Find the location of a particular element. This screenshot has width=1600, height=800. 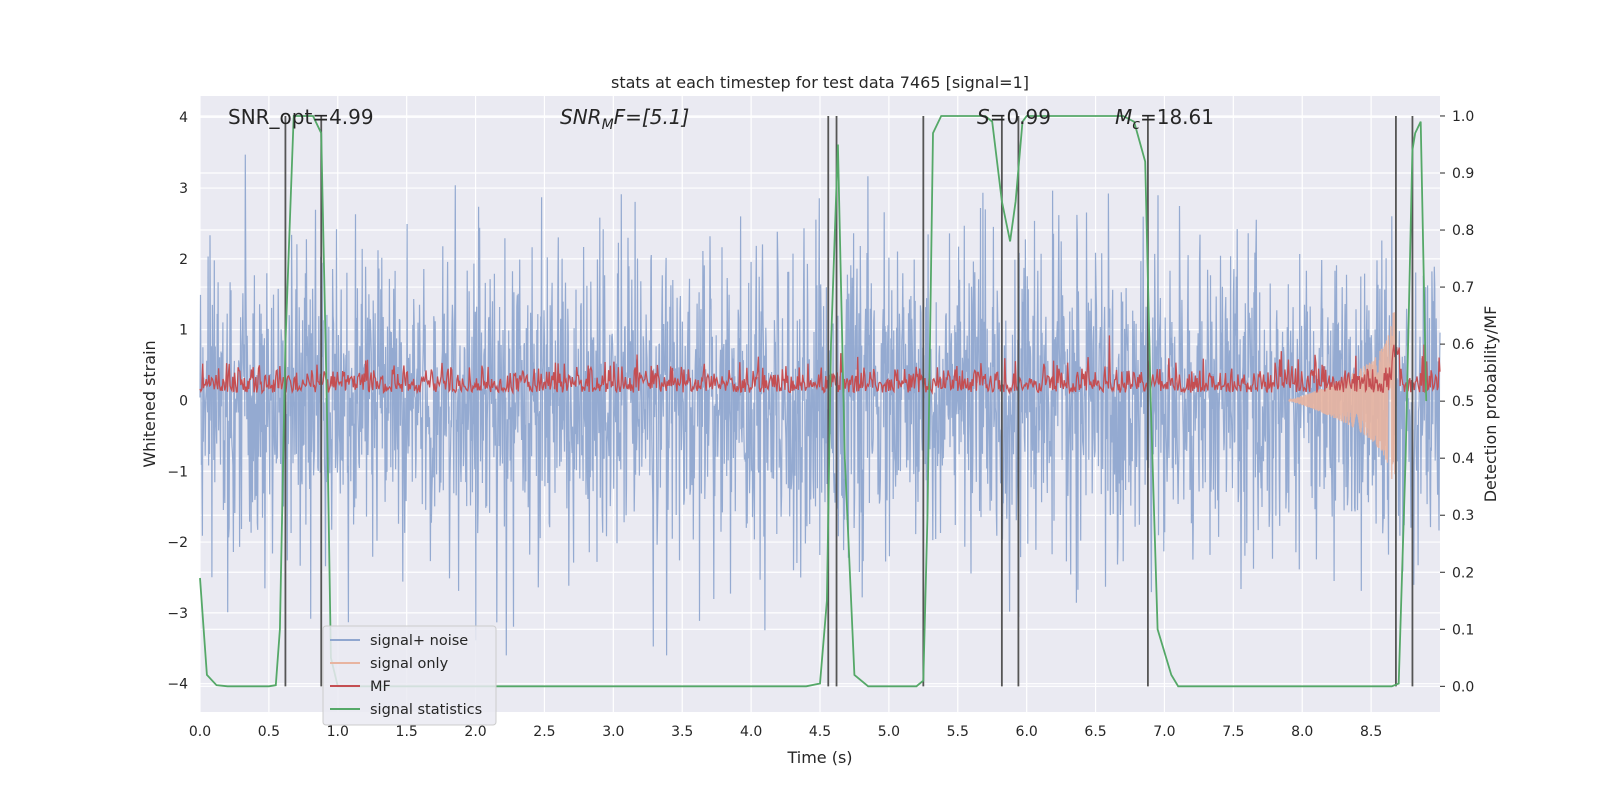

y-left-tick-label-3: 1 is located at coordinates (183, 331).